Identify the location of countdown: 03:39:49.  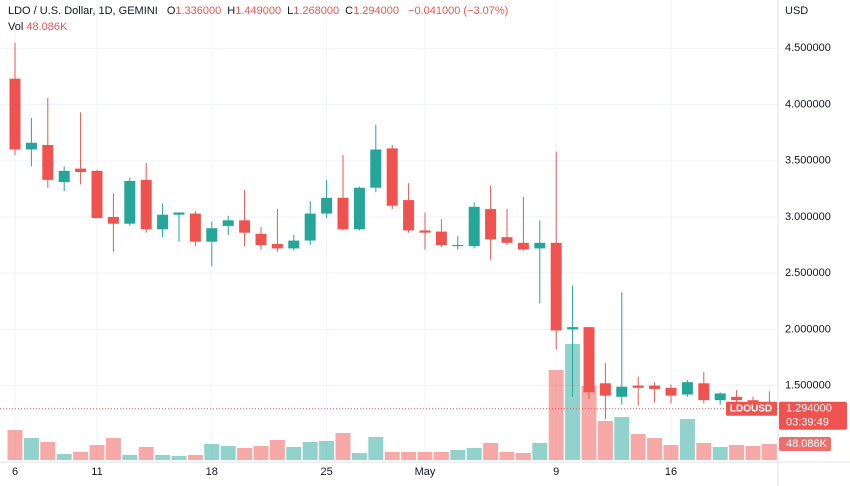
(807, 423).